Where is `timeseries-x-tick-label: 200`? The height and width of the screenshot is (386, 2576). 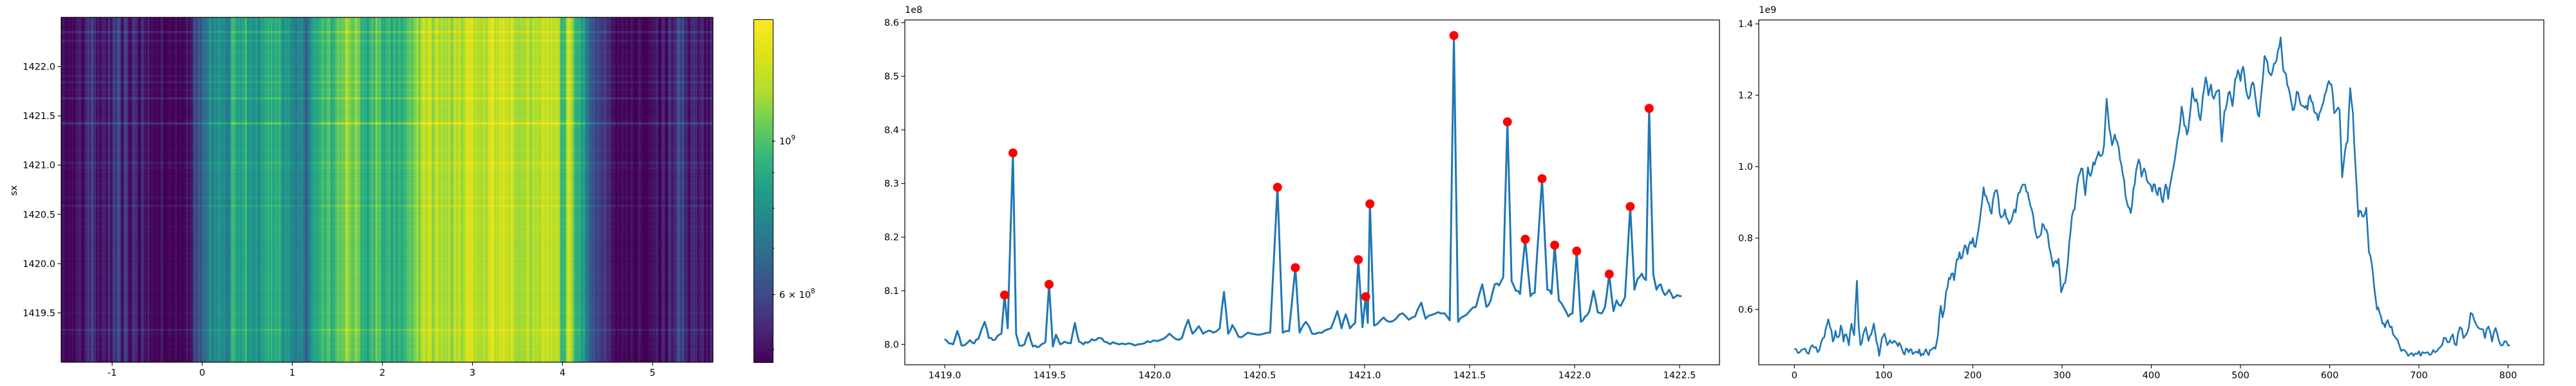 timeseries-x-tick-label: 200 is located at coordinates (1973, 376).